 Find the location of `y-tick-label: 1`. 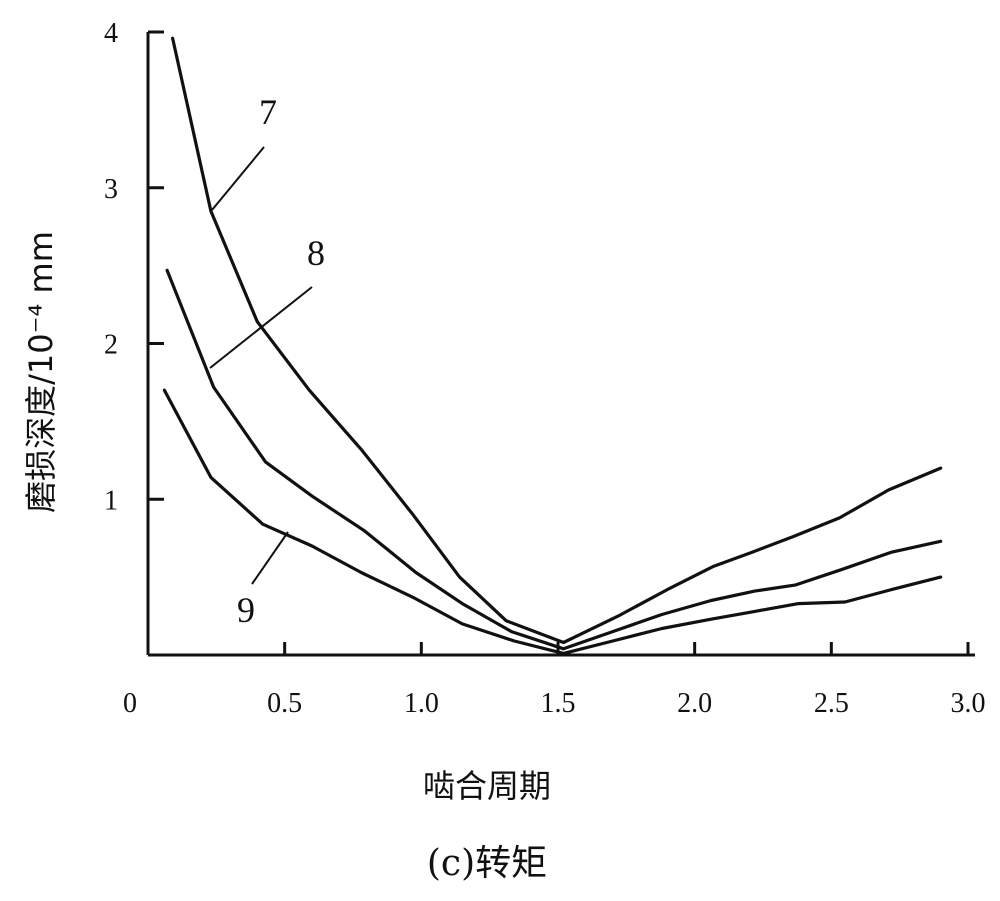

y-tick-label: 1 is located at coordinates (111, 500).